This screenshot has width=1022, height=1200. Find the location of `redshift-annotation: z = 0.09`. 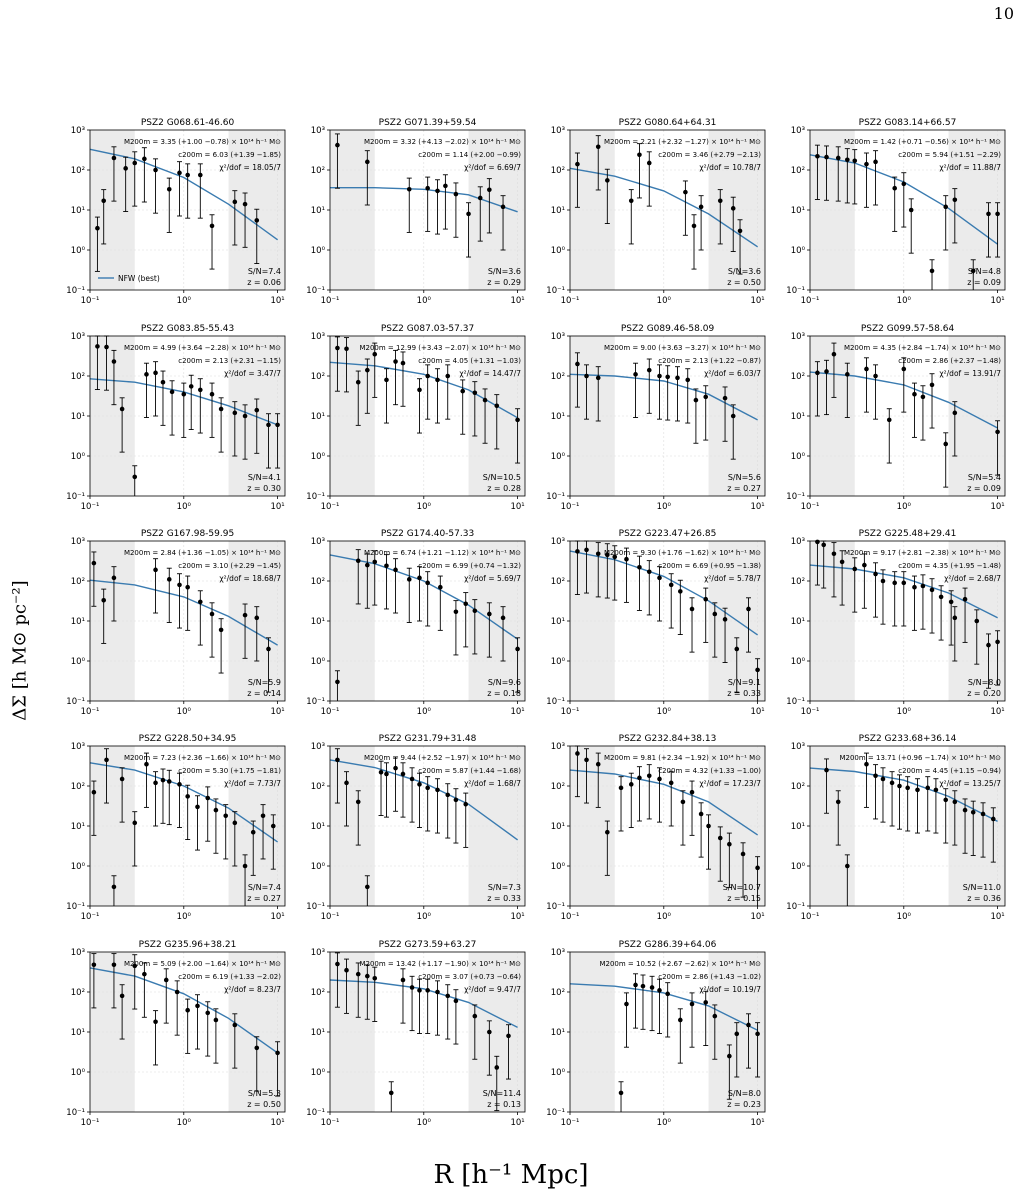

redshift-annotation: z = 0.09 is located at coordinates (984, 282).